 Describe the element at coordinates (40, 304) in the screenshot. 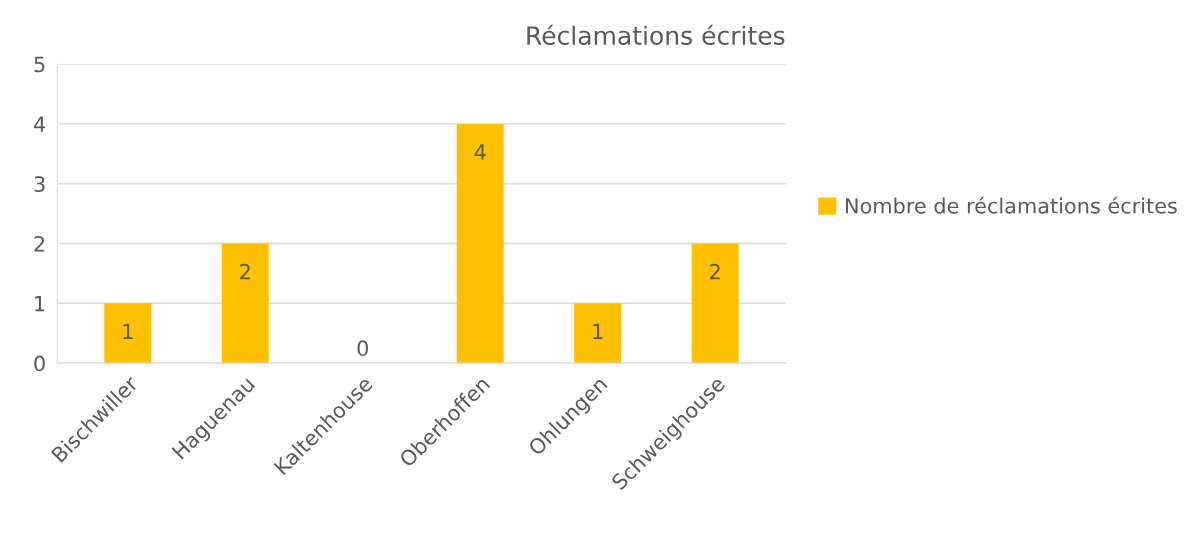

I see `y-tick-label: 1` at that location.